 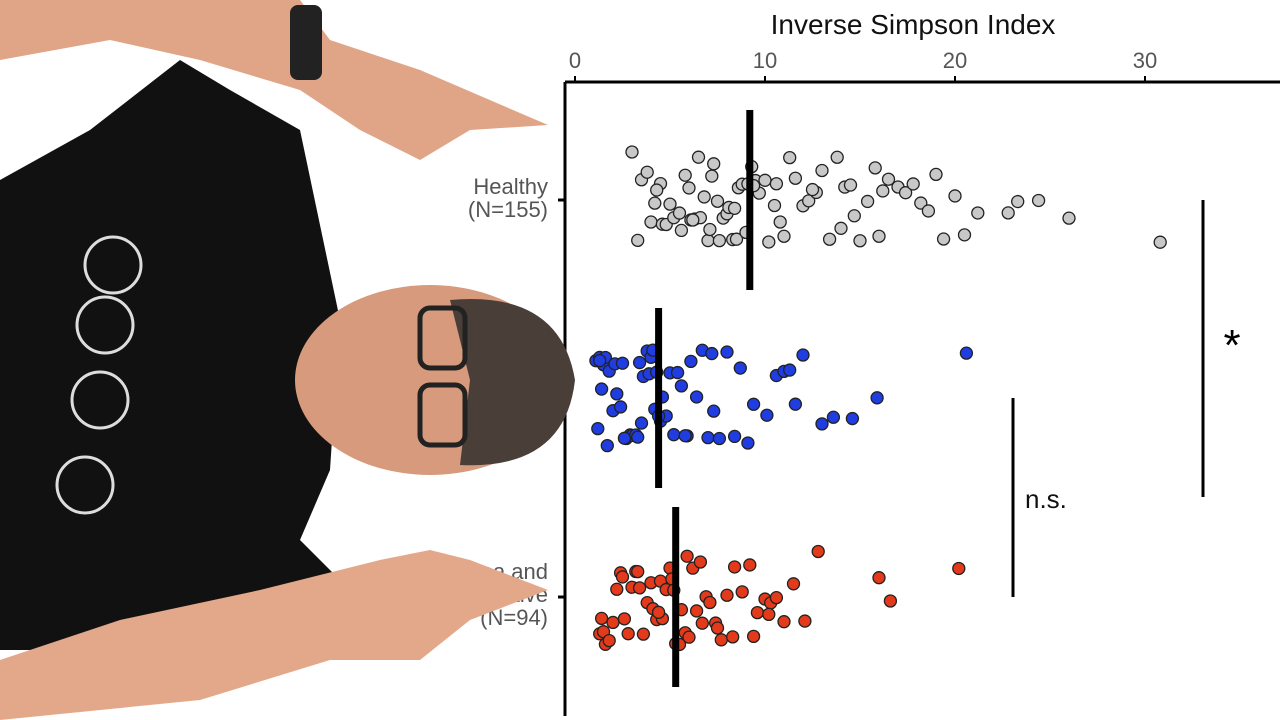 I want to click on axis-title: Inverse Simpson Index, so click(x=913, y=24).